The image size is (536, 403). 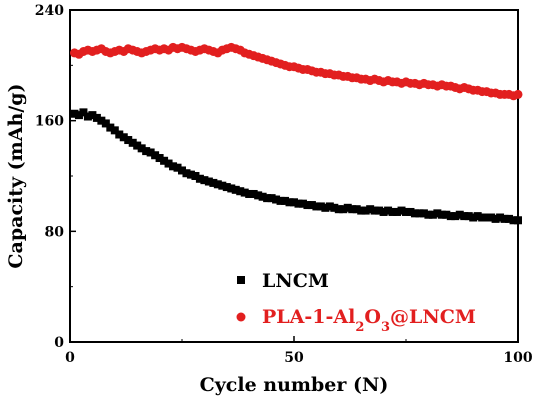 What do you see at coordinates (294, 385) in the screenshot?
I see `x-axis-label: Cycle number (N)` at bounding box center [294, 385].